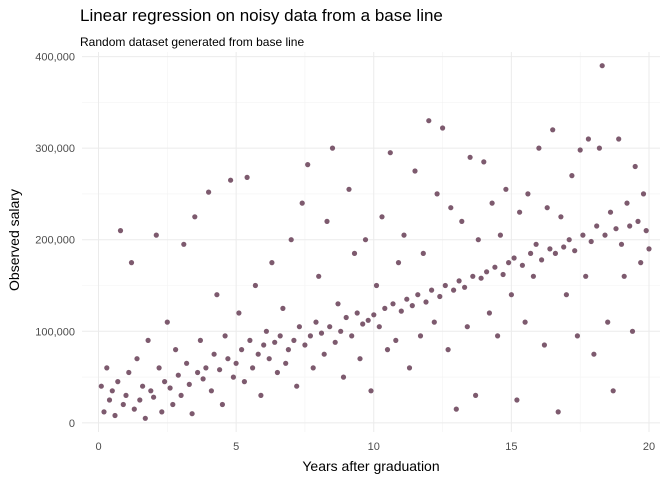 This screenshot has height=480, width=672. What do you see at coordinates (370, 466) in the screenshot?
I see `x-axis-title: Years after graduation` at bounding box center [370, 466].